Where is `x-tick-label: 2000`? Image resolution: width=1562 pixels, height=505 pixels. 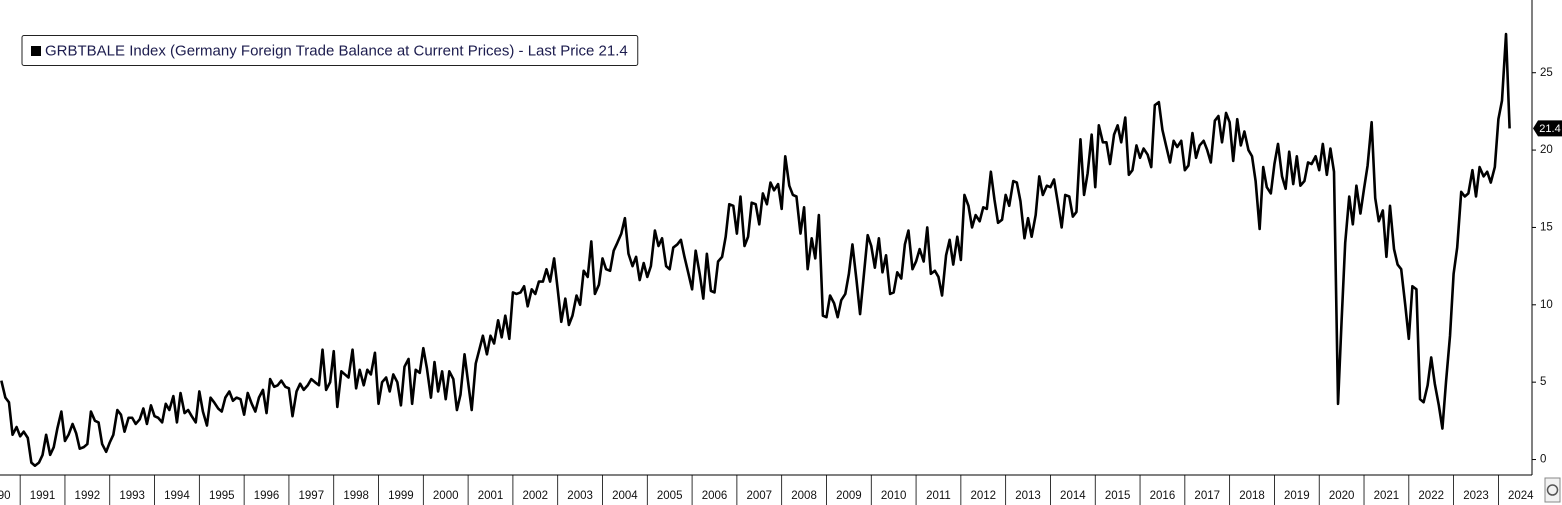 x-tick-label: 2000 is located at coordinates (446, 496).